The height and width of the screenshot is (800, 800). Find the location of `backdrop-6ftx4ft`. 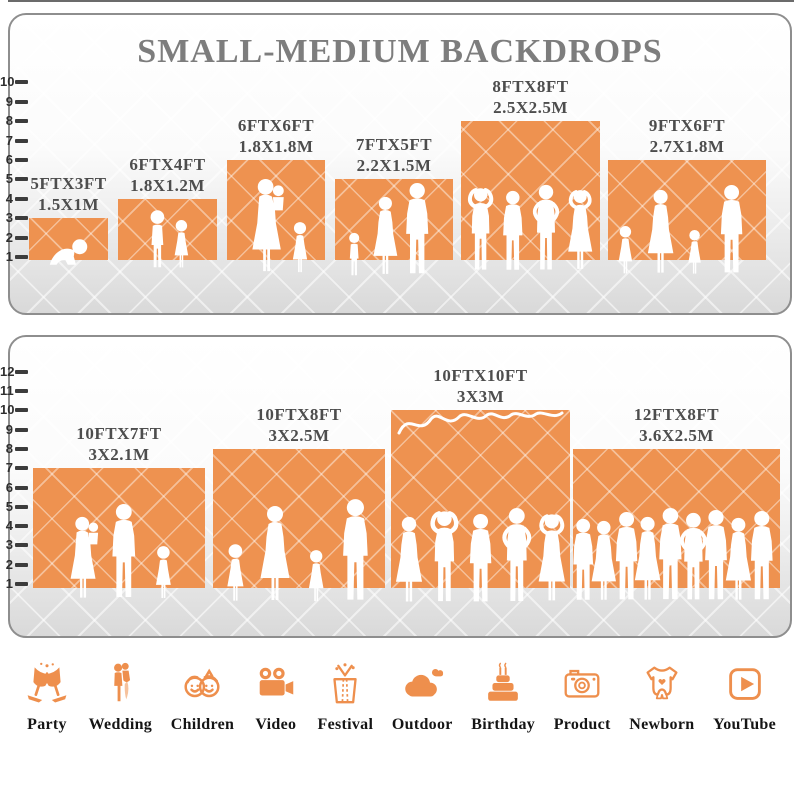

backdrop-6ftx4ft is located at coordinates (167, 229).